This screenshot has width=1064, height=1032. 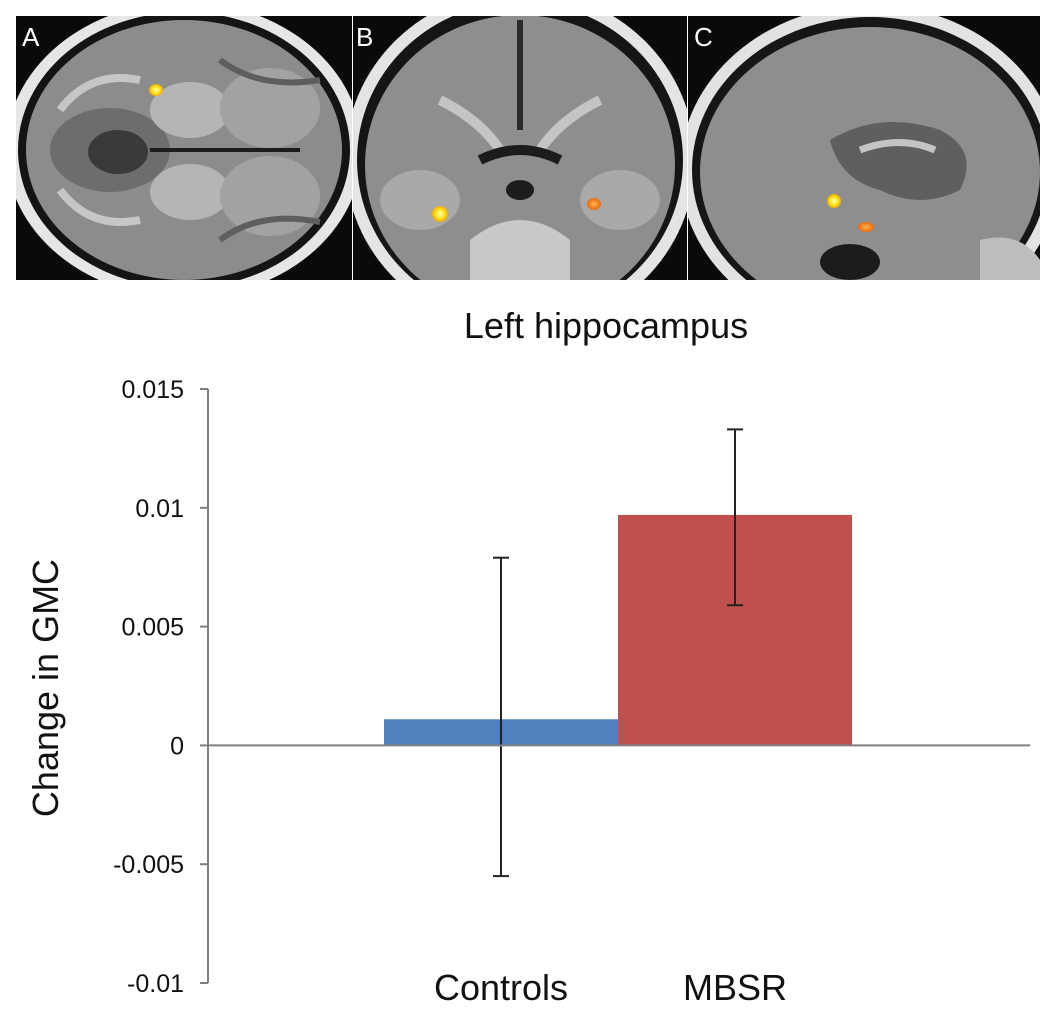 What do you see at coordinates (177, 746) in the screenshot?
I see `y-tick-label: 0` at bounding box center [177, 746].